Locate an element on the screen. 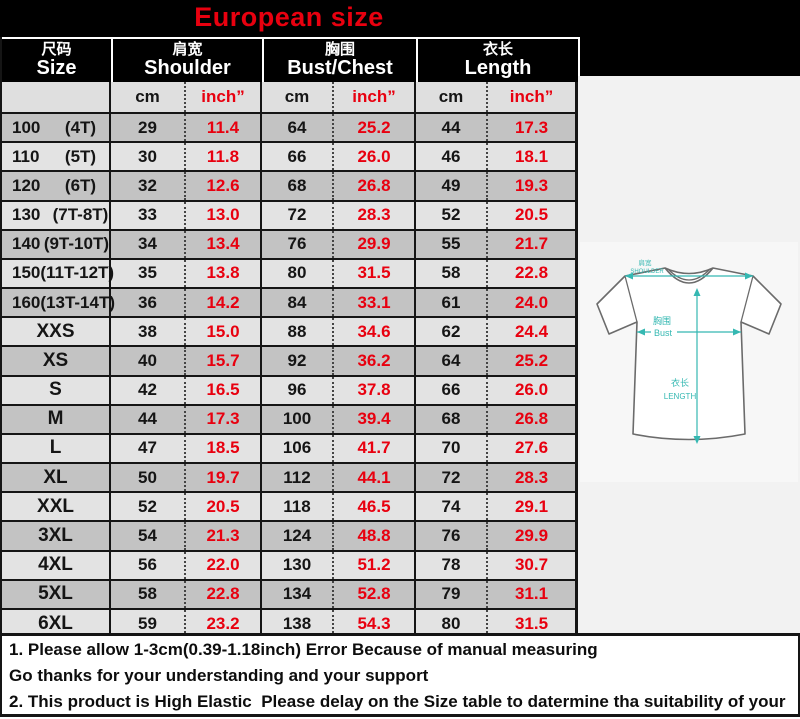 Image resolution: width=800 pixels, height=719 pixels. size-label: M is located at coordinates (55, 419).